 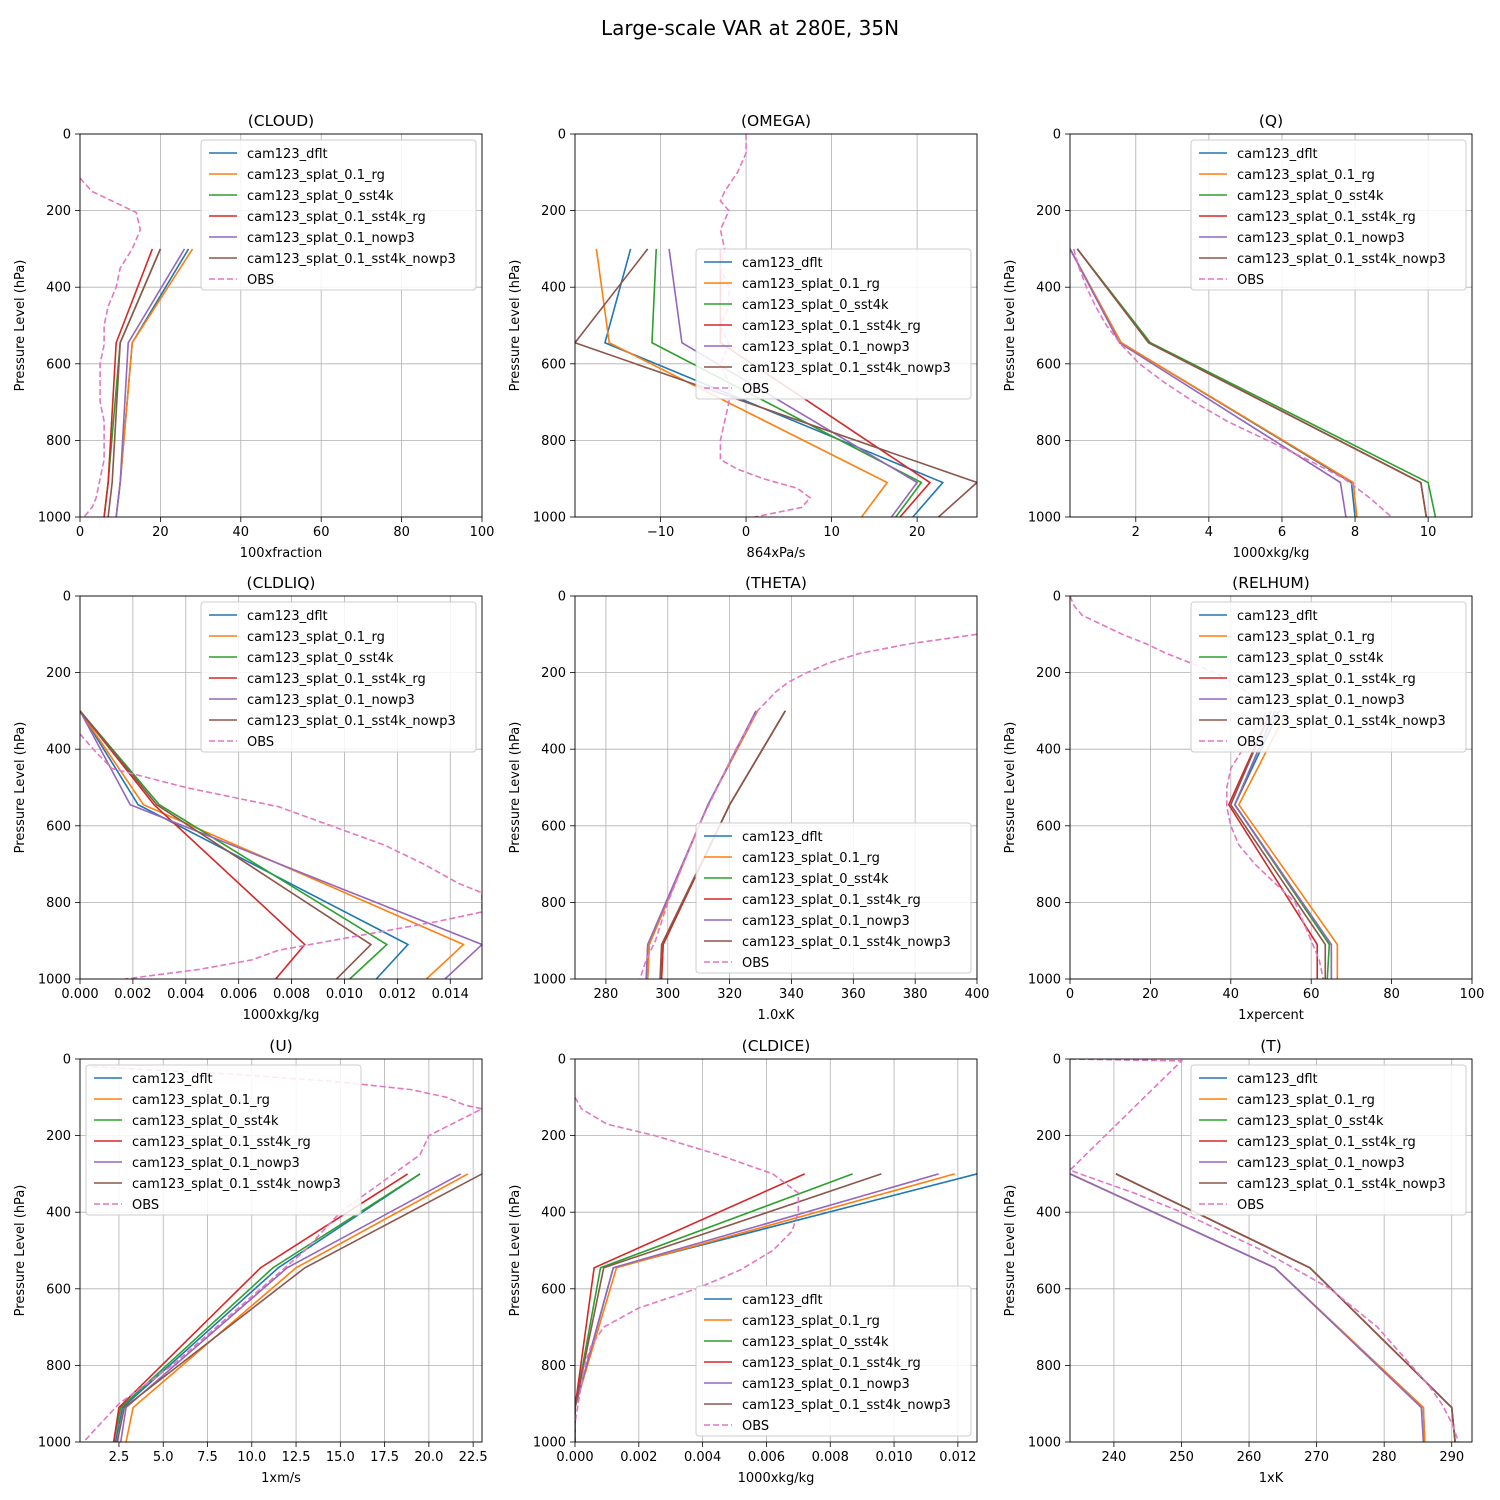 I want to click on series-line-cam123-dflt, so click(x=267, y=1307).